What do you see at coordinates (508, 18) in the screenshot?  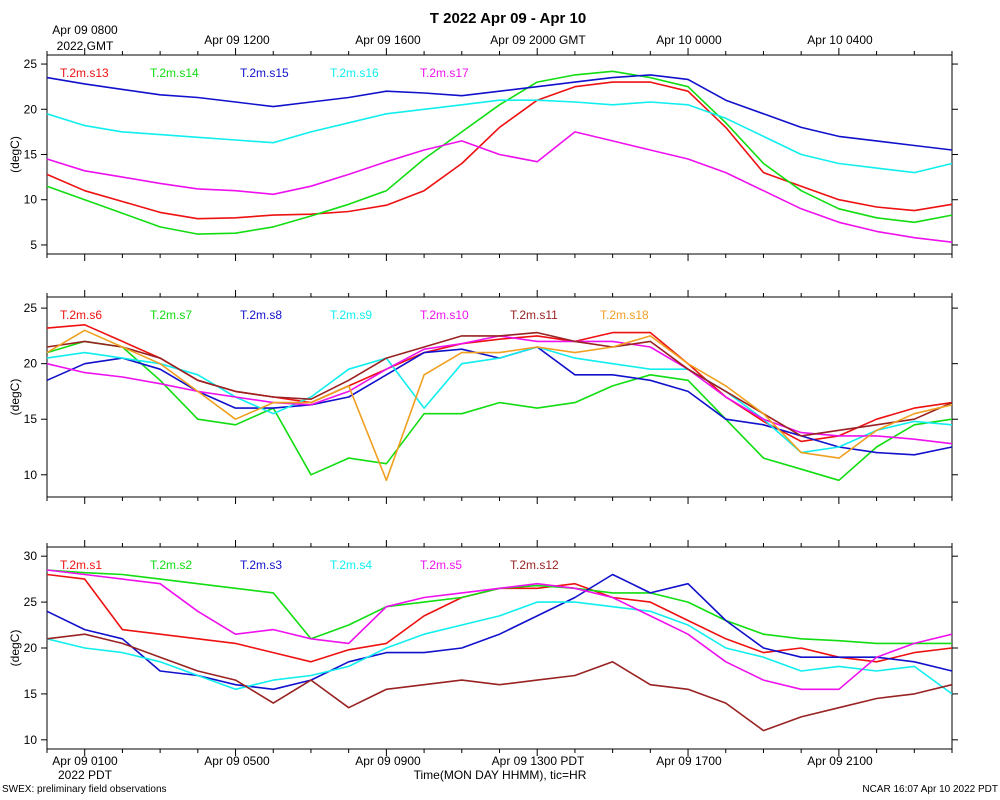 I see `chart-title: T 2022 Apr 09 - Apr 10` at bounding box center [508, 18].